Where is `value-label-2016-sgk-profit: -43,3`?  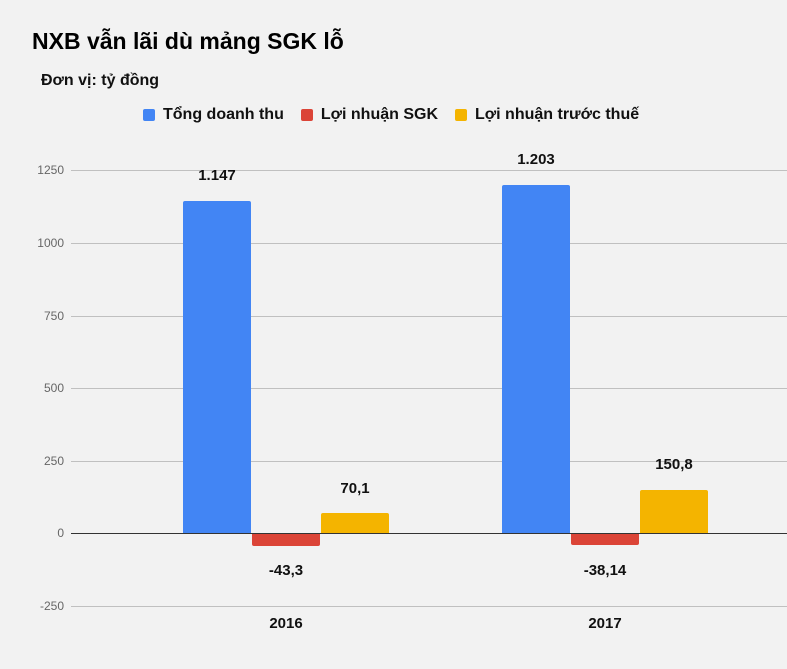
value-label-2016-sgk-profit: -43,3 is located at coordinates (286, 570).